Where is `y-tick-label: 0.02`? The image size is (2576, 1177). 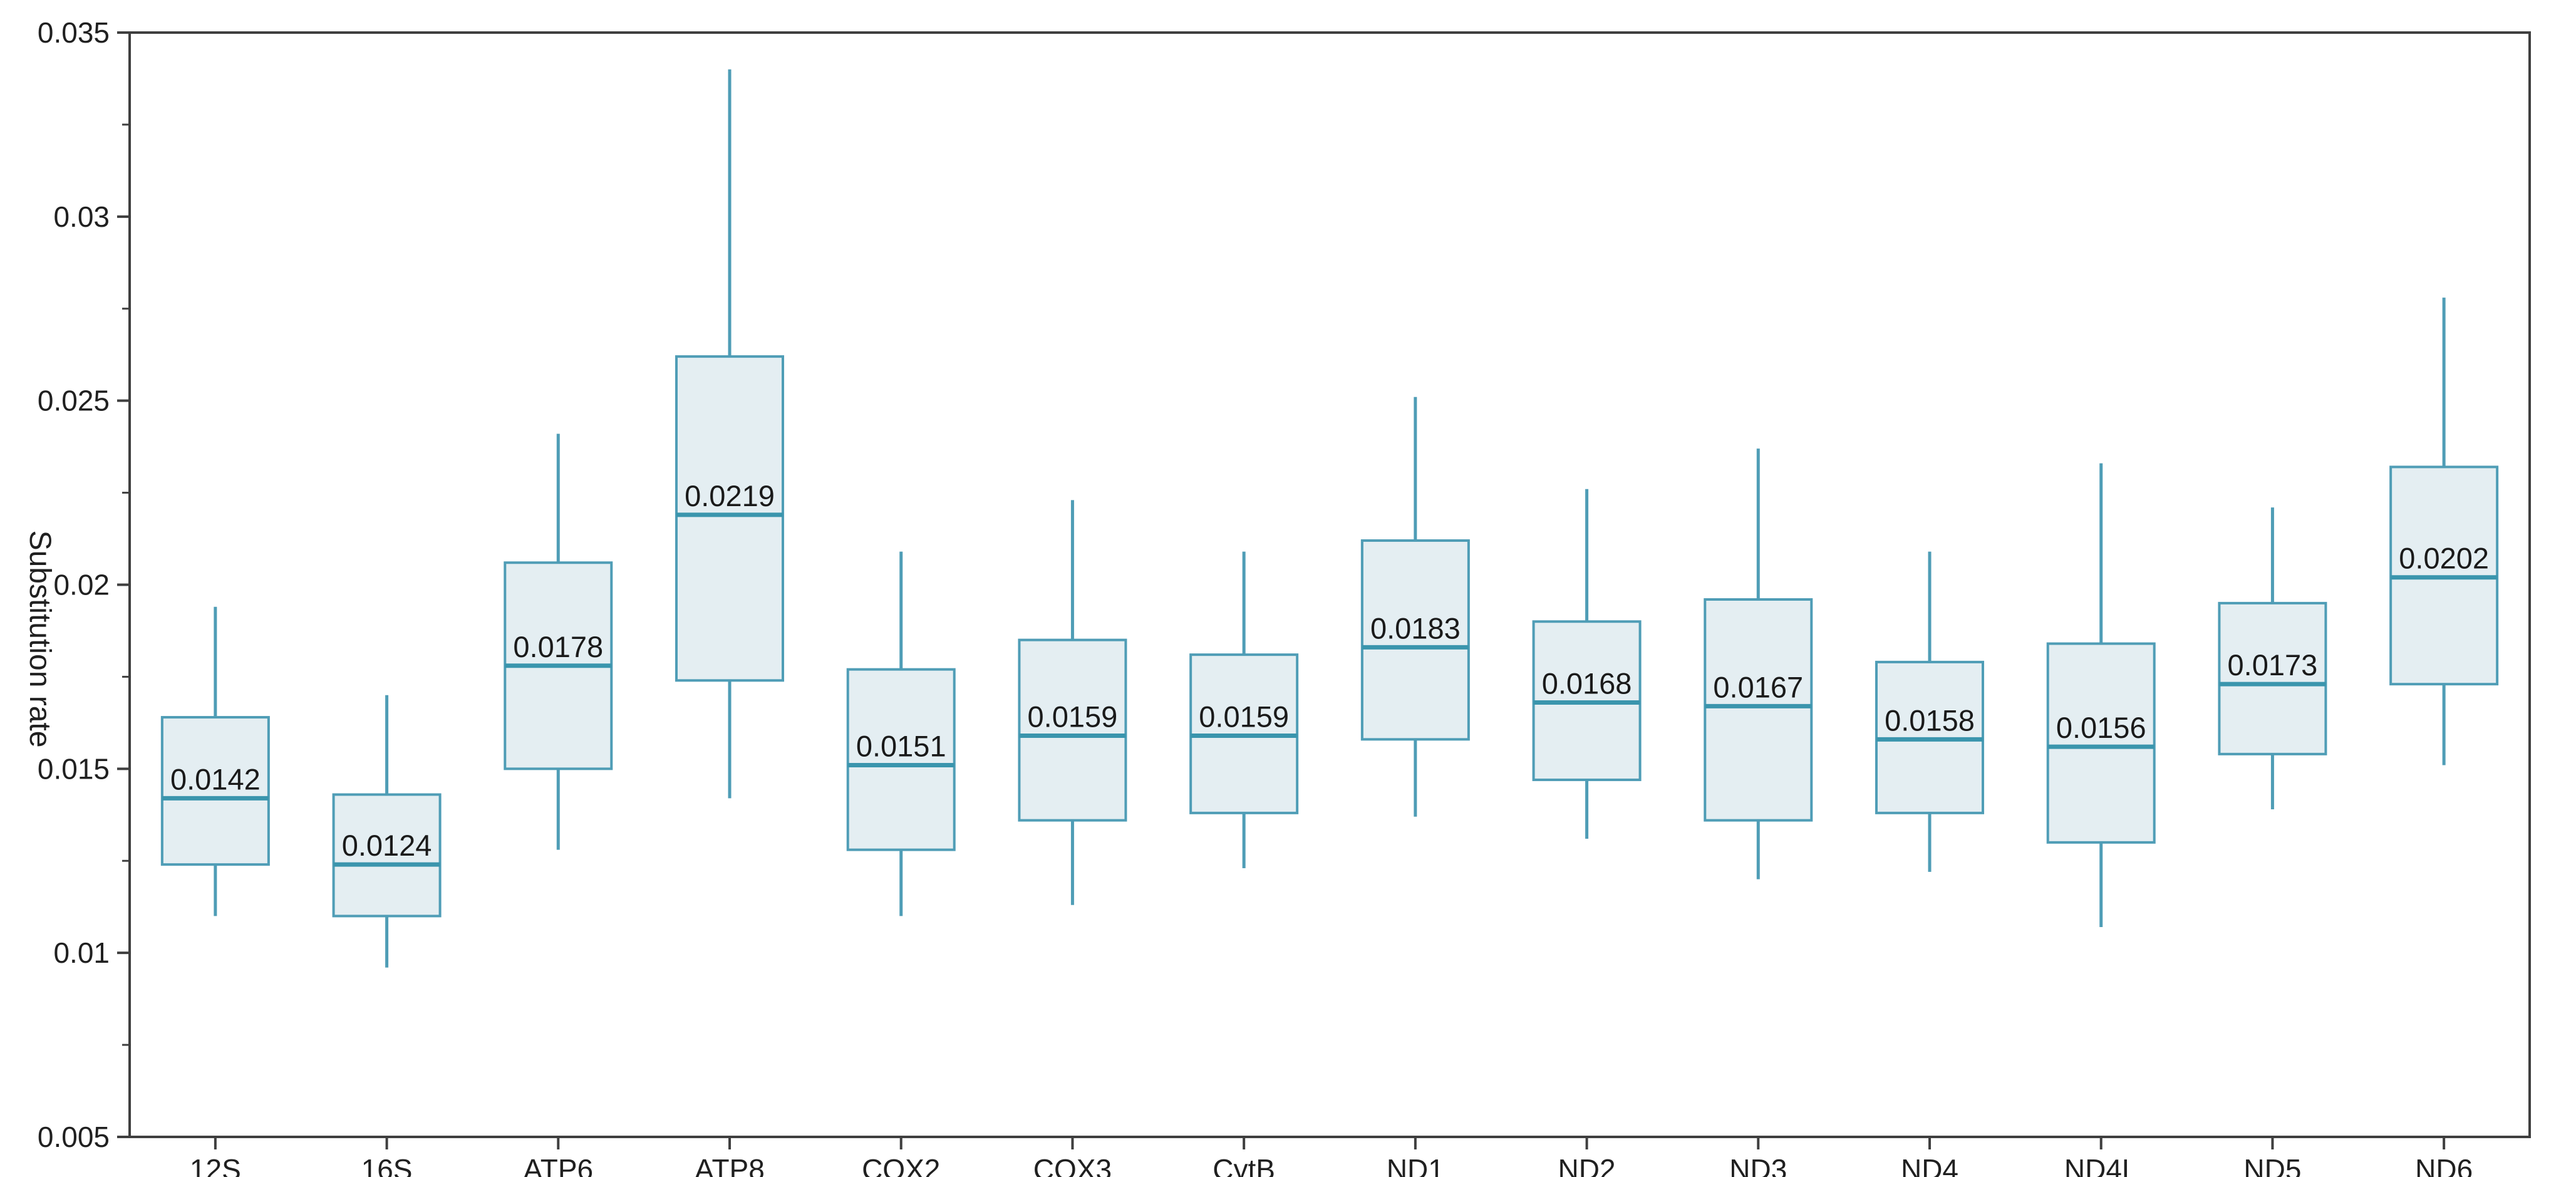
y-tick-label: 0.02 is located at coordinates (81, 585).